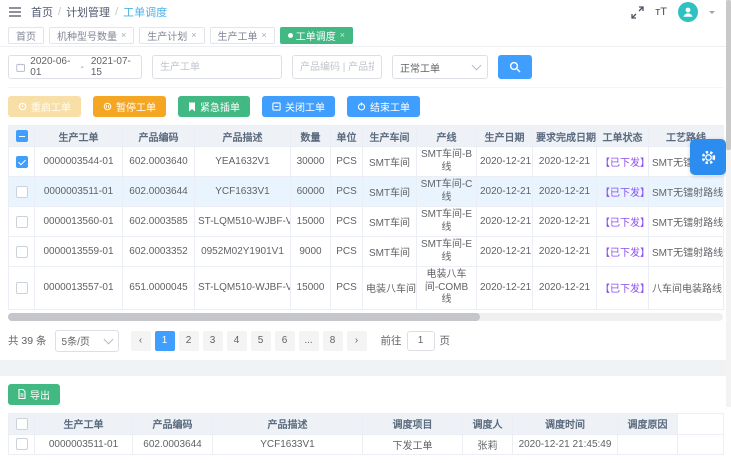 This screenshot has height=463, width=731. What do you see at coordinates (310, 161) in the screenshot?
I see `table-cell: 30000` at bounding box center [310, 161].